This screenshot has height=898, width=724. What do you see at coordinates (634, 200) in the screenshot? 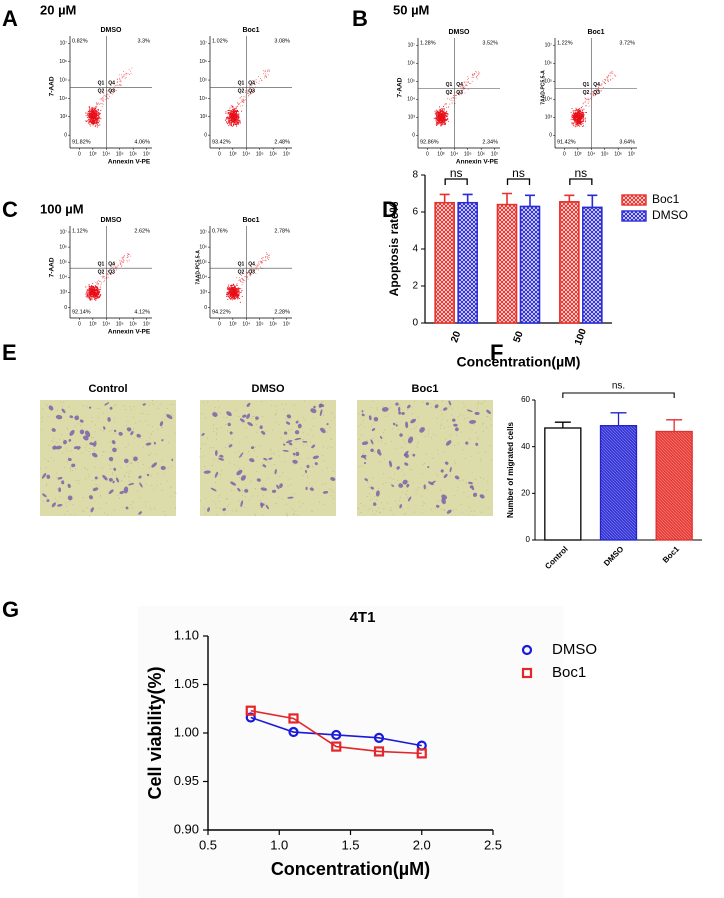
I see `legend-swatch` at bounding box center [634, 200].